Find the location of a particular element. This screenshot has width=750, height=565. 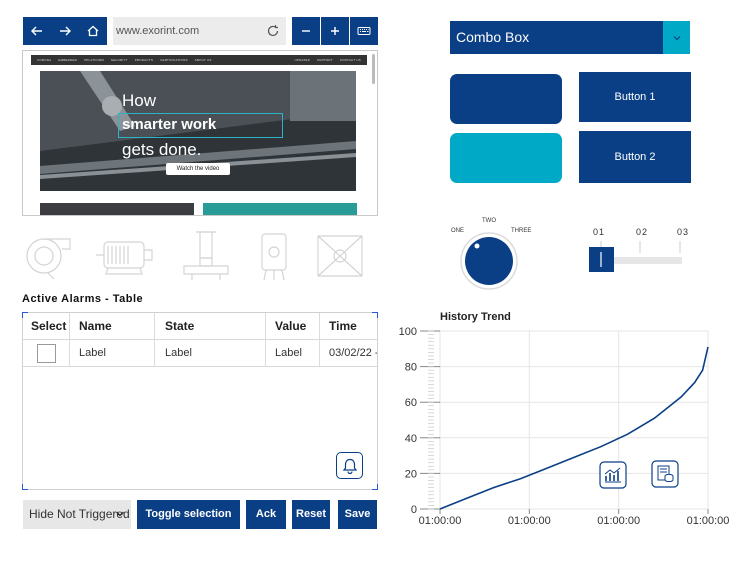

valve-icon is located at coordinates (340, 256).